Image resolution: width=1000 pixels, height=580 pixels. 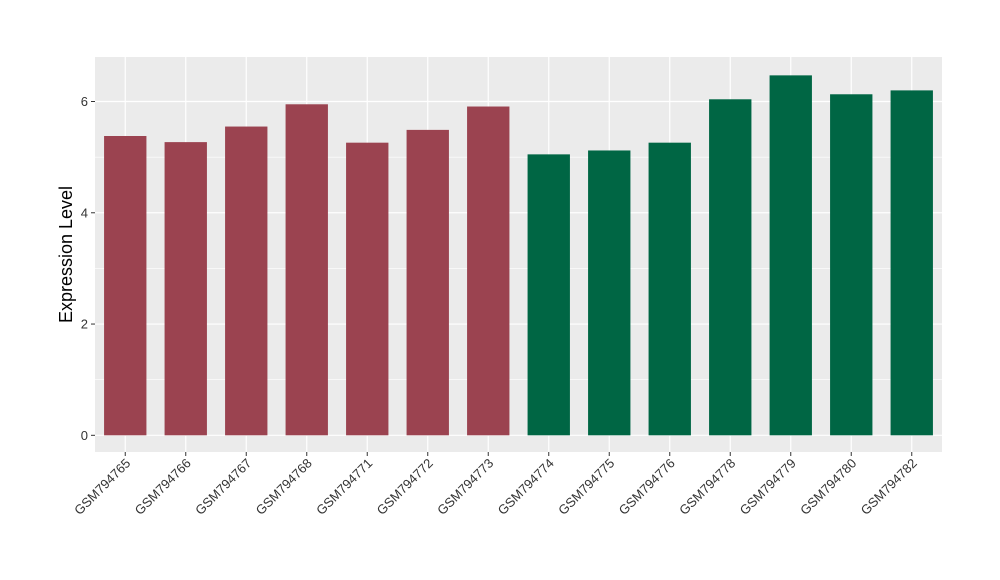 What do you see at coordinates (163, 487) in the screenshot?
I see `x-tick-label: GSM794766` at bounding box center [163, 487].